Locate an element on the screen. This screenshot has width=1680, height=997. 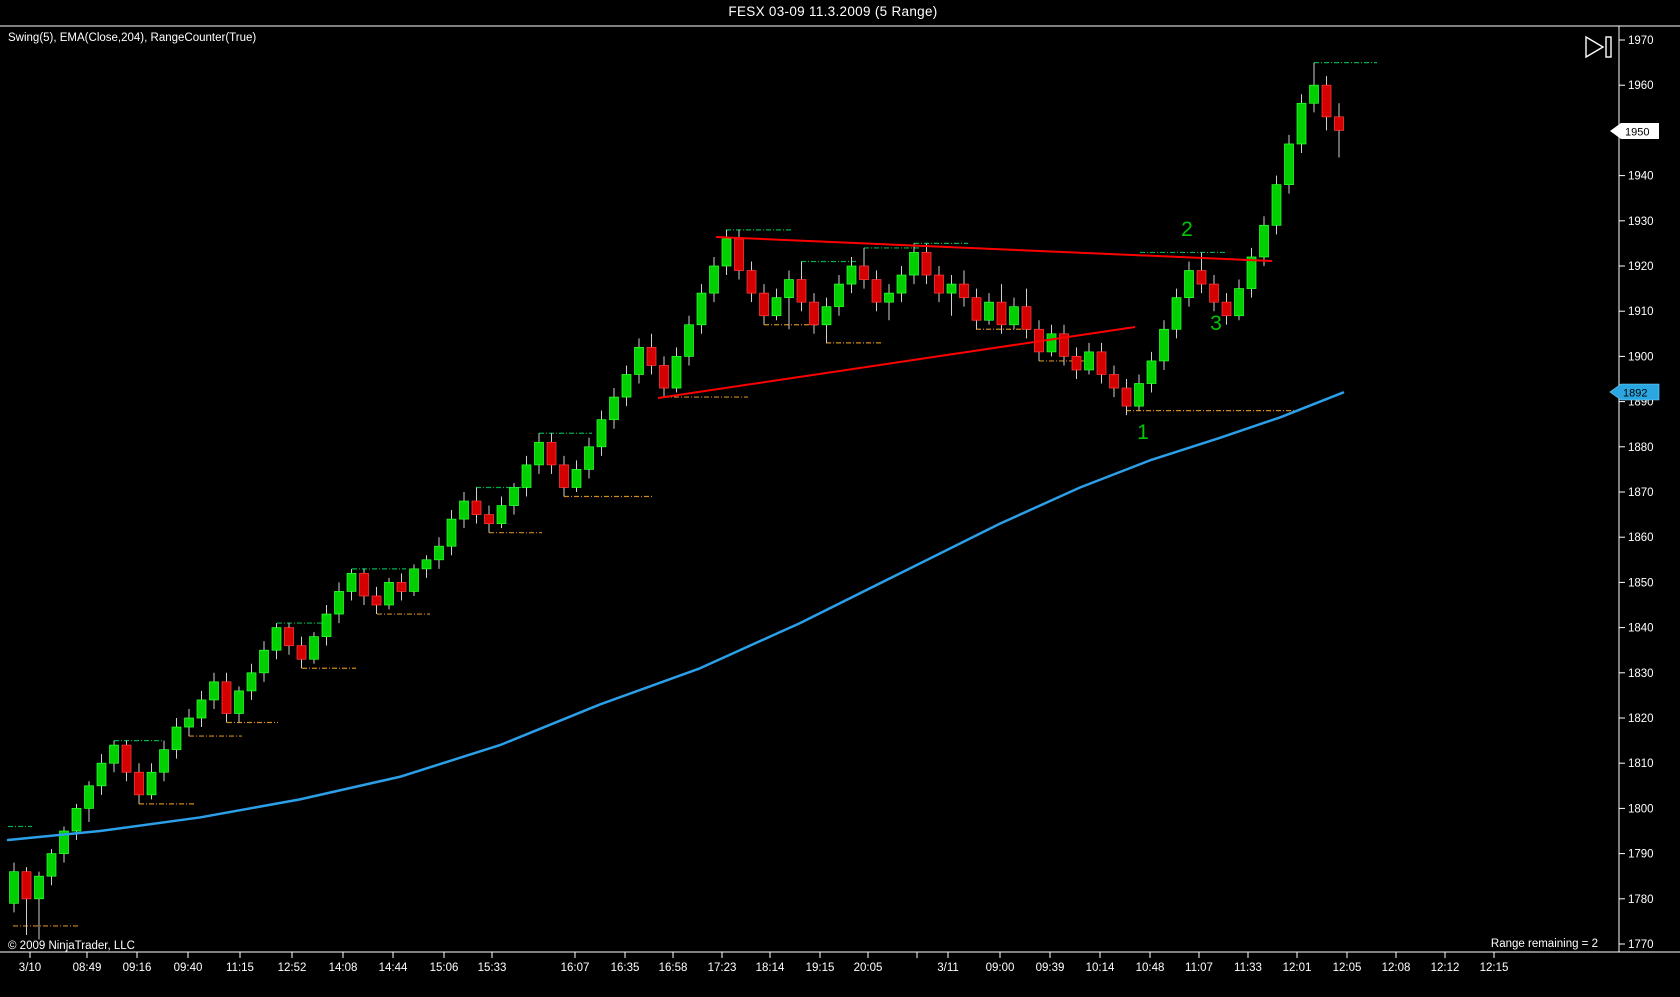
x-axis-tick-label: 3/10 is located at coordinates (30, 968).